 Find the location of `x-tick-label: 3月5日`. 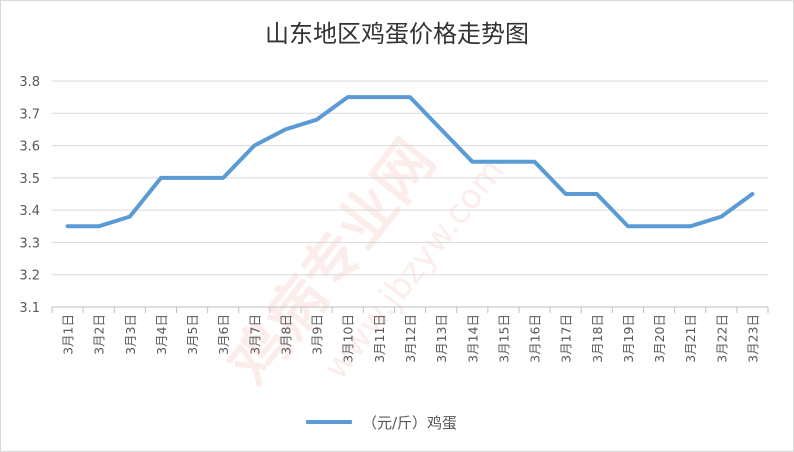

x-tick-label: 3月5日 is located at coordinates (192, 334).